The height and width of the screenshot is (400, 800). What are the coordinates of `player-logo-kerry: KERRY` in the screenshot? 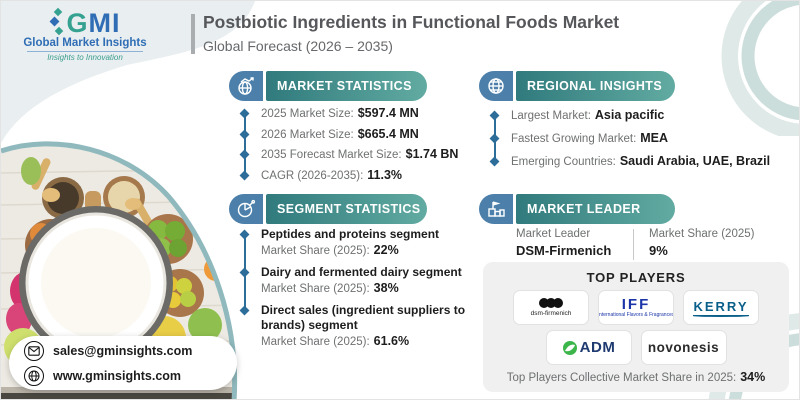 It's located at (721, 307).